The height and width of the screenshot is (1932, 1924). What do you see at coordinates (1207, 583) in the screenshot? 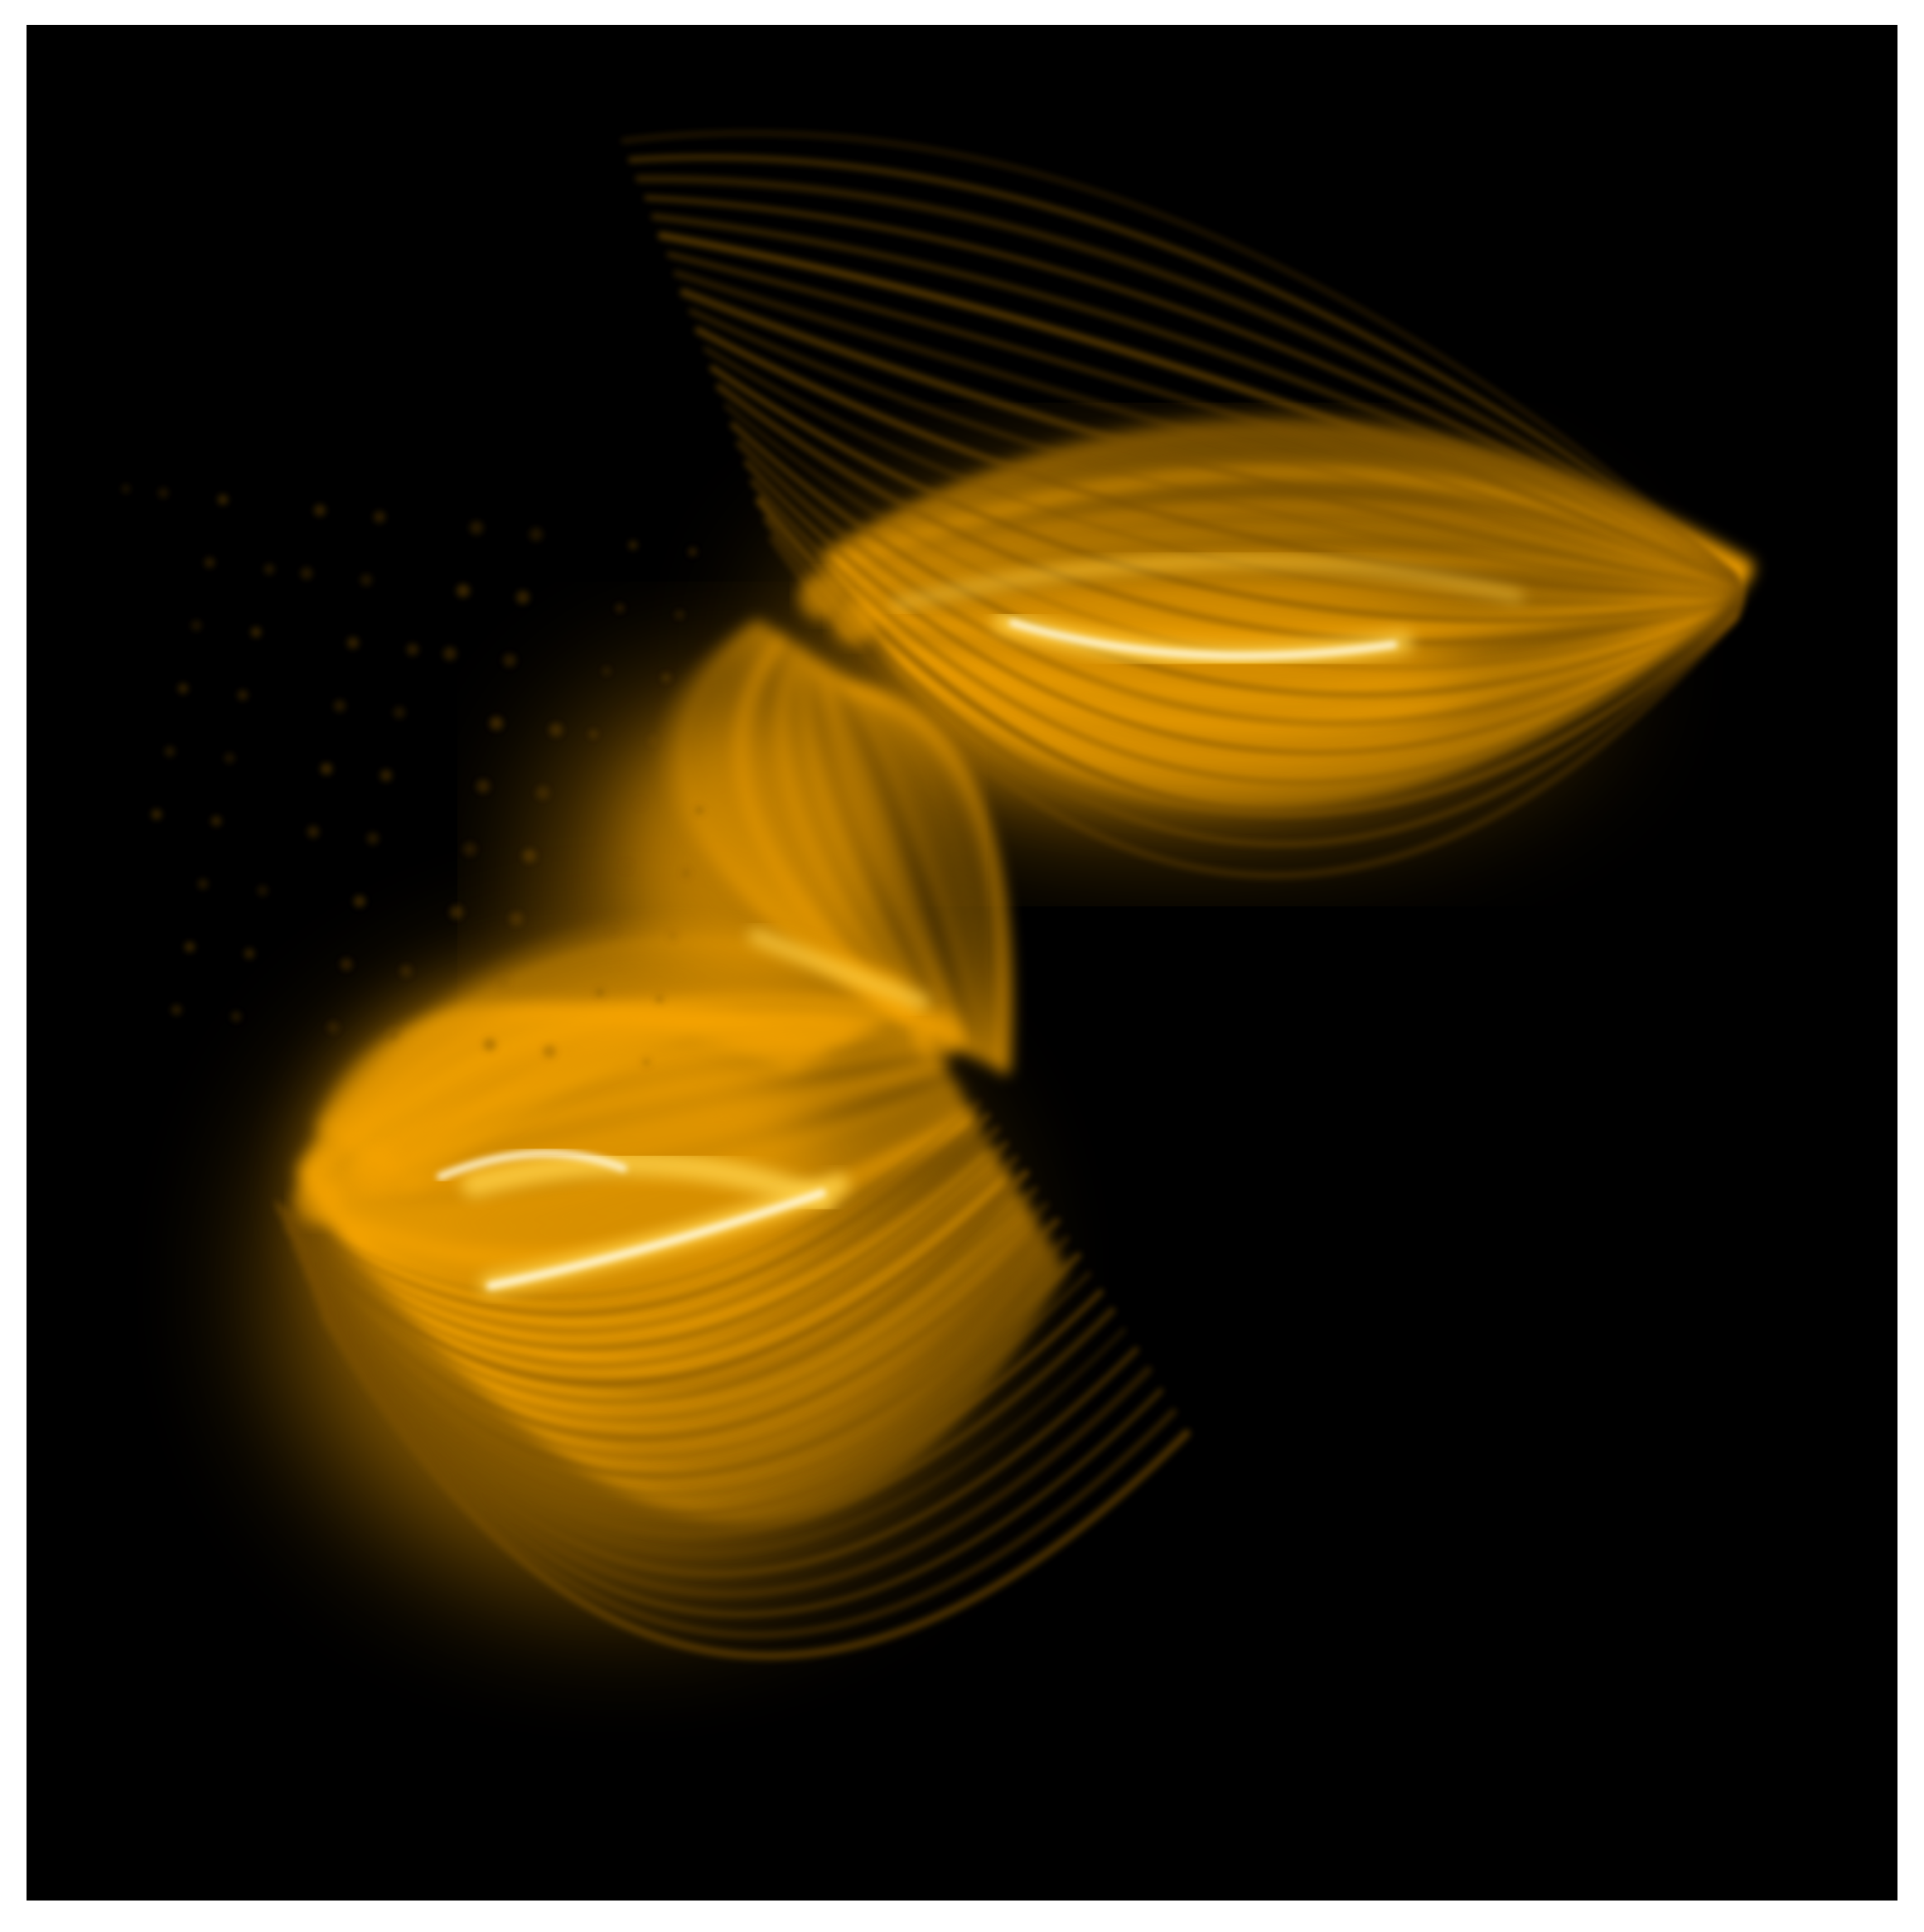
I see `upper-secondary-loop` at bounding box center [1207, 583].